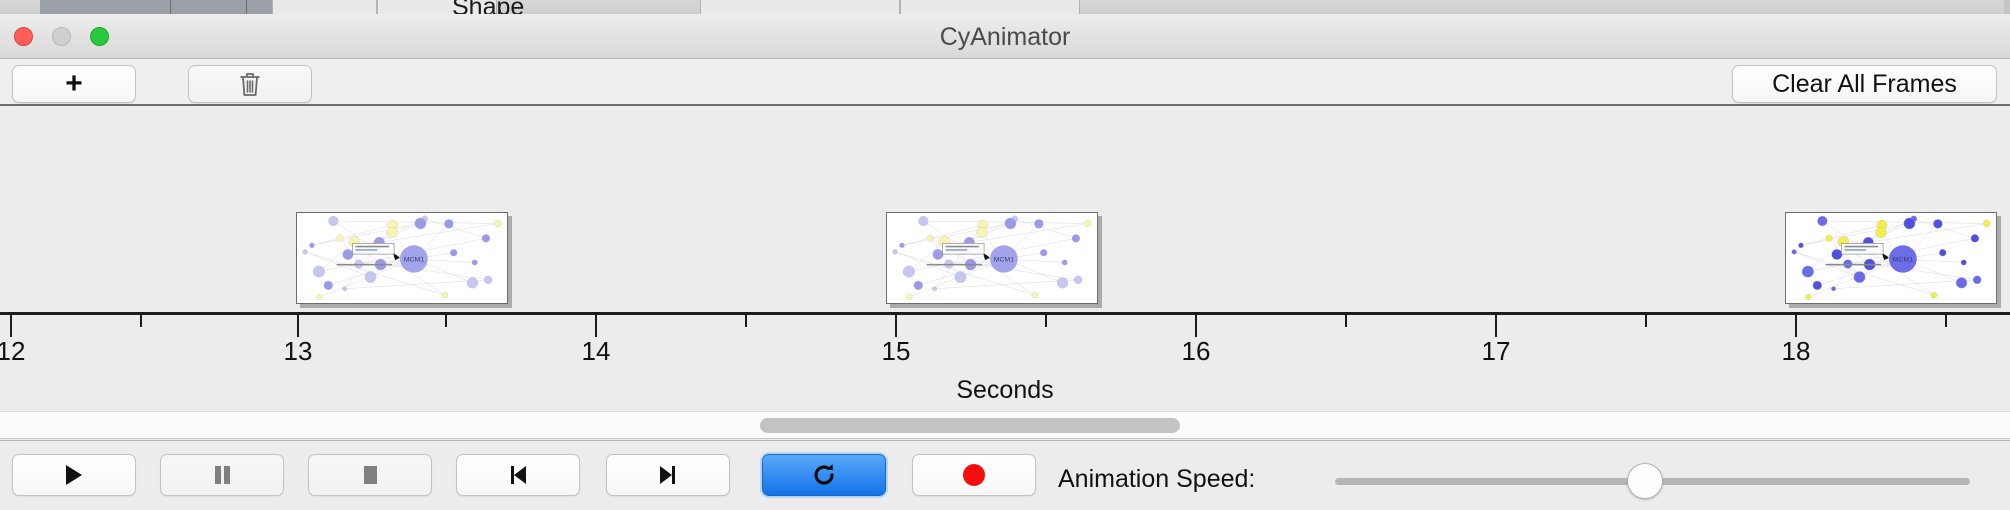 This screenshot has width=2010, height=510. Describe the element at coordinates (1005, 313) in the screenshot. I see `timeline-axis` at that location.